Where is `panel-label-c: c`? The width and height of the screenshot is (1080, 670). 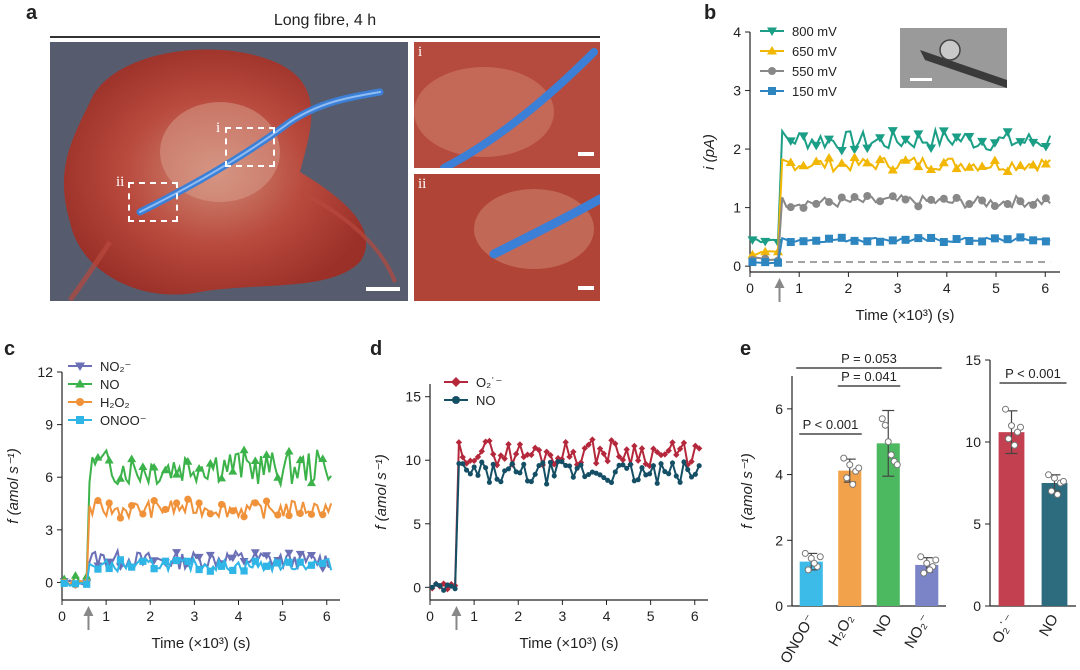
panel-label-c: c is located at coordinates (10, 349).